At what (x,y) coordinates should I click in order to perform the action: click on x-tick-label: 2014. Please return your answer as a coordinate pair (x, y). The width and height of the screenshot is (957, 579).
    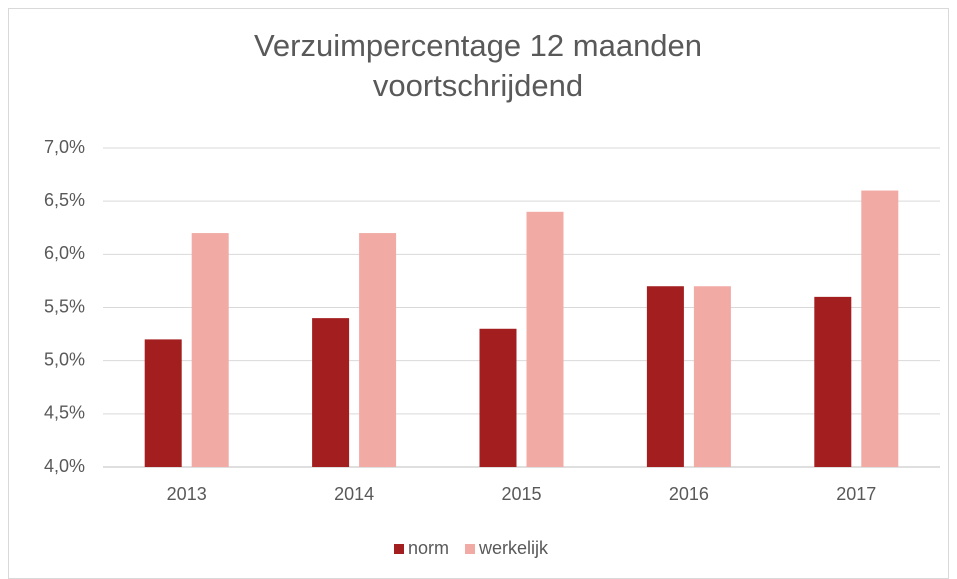
    Looking at the image, I should click on (354, 494).